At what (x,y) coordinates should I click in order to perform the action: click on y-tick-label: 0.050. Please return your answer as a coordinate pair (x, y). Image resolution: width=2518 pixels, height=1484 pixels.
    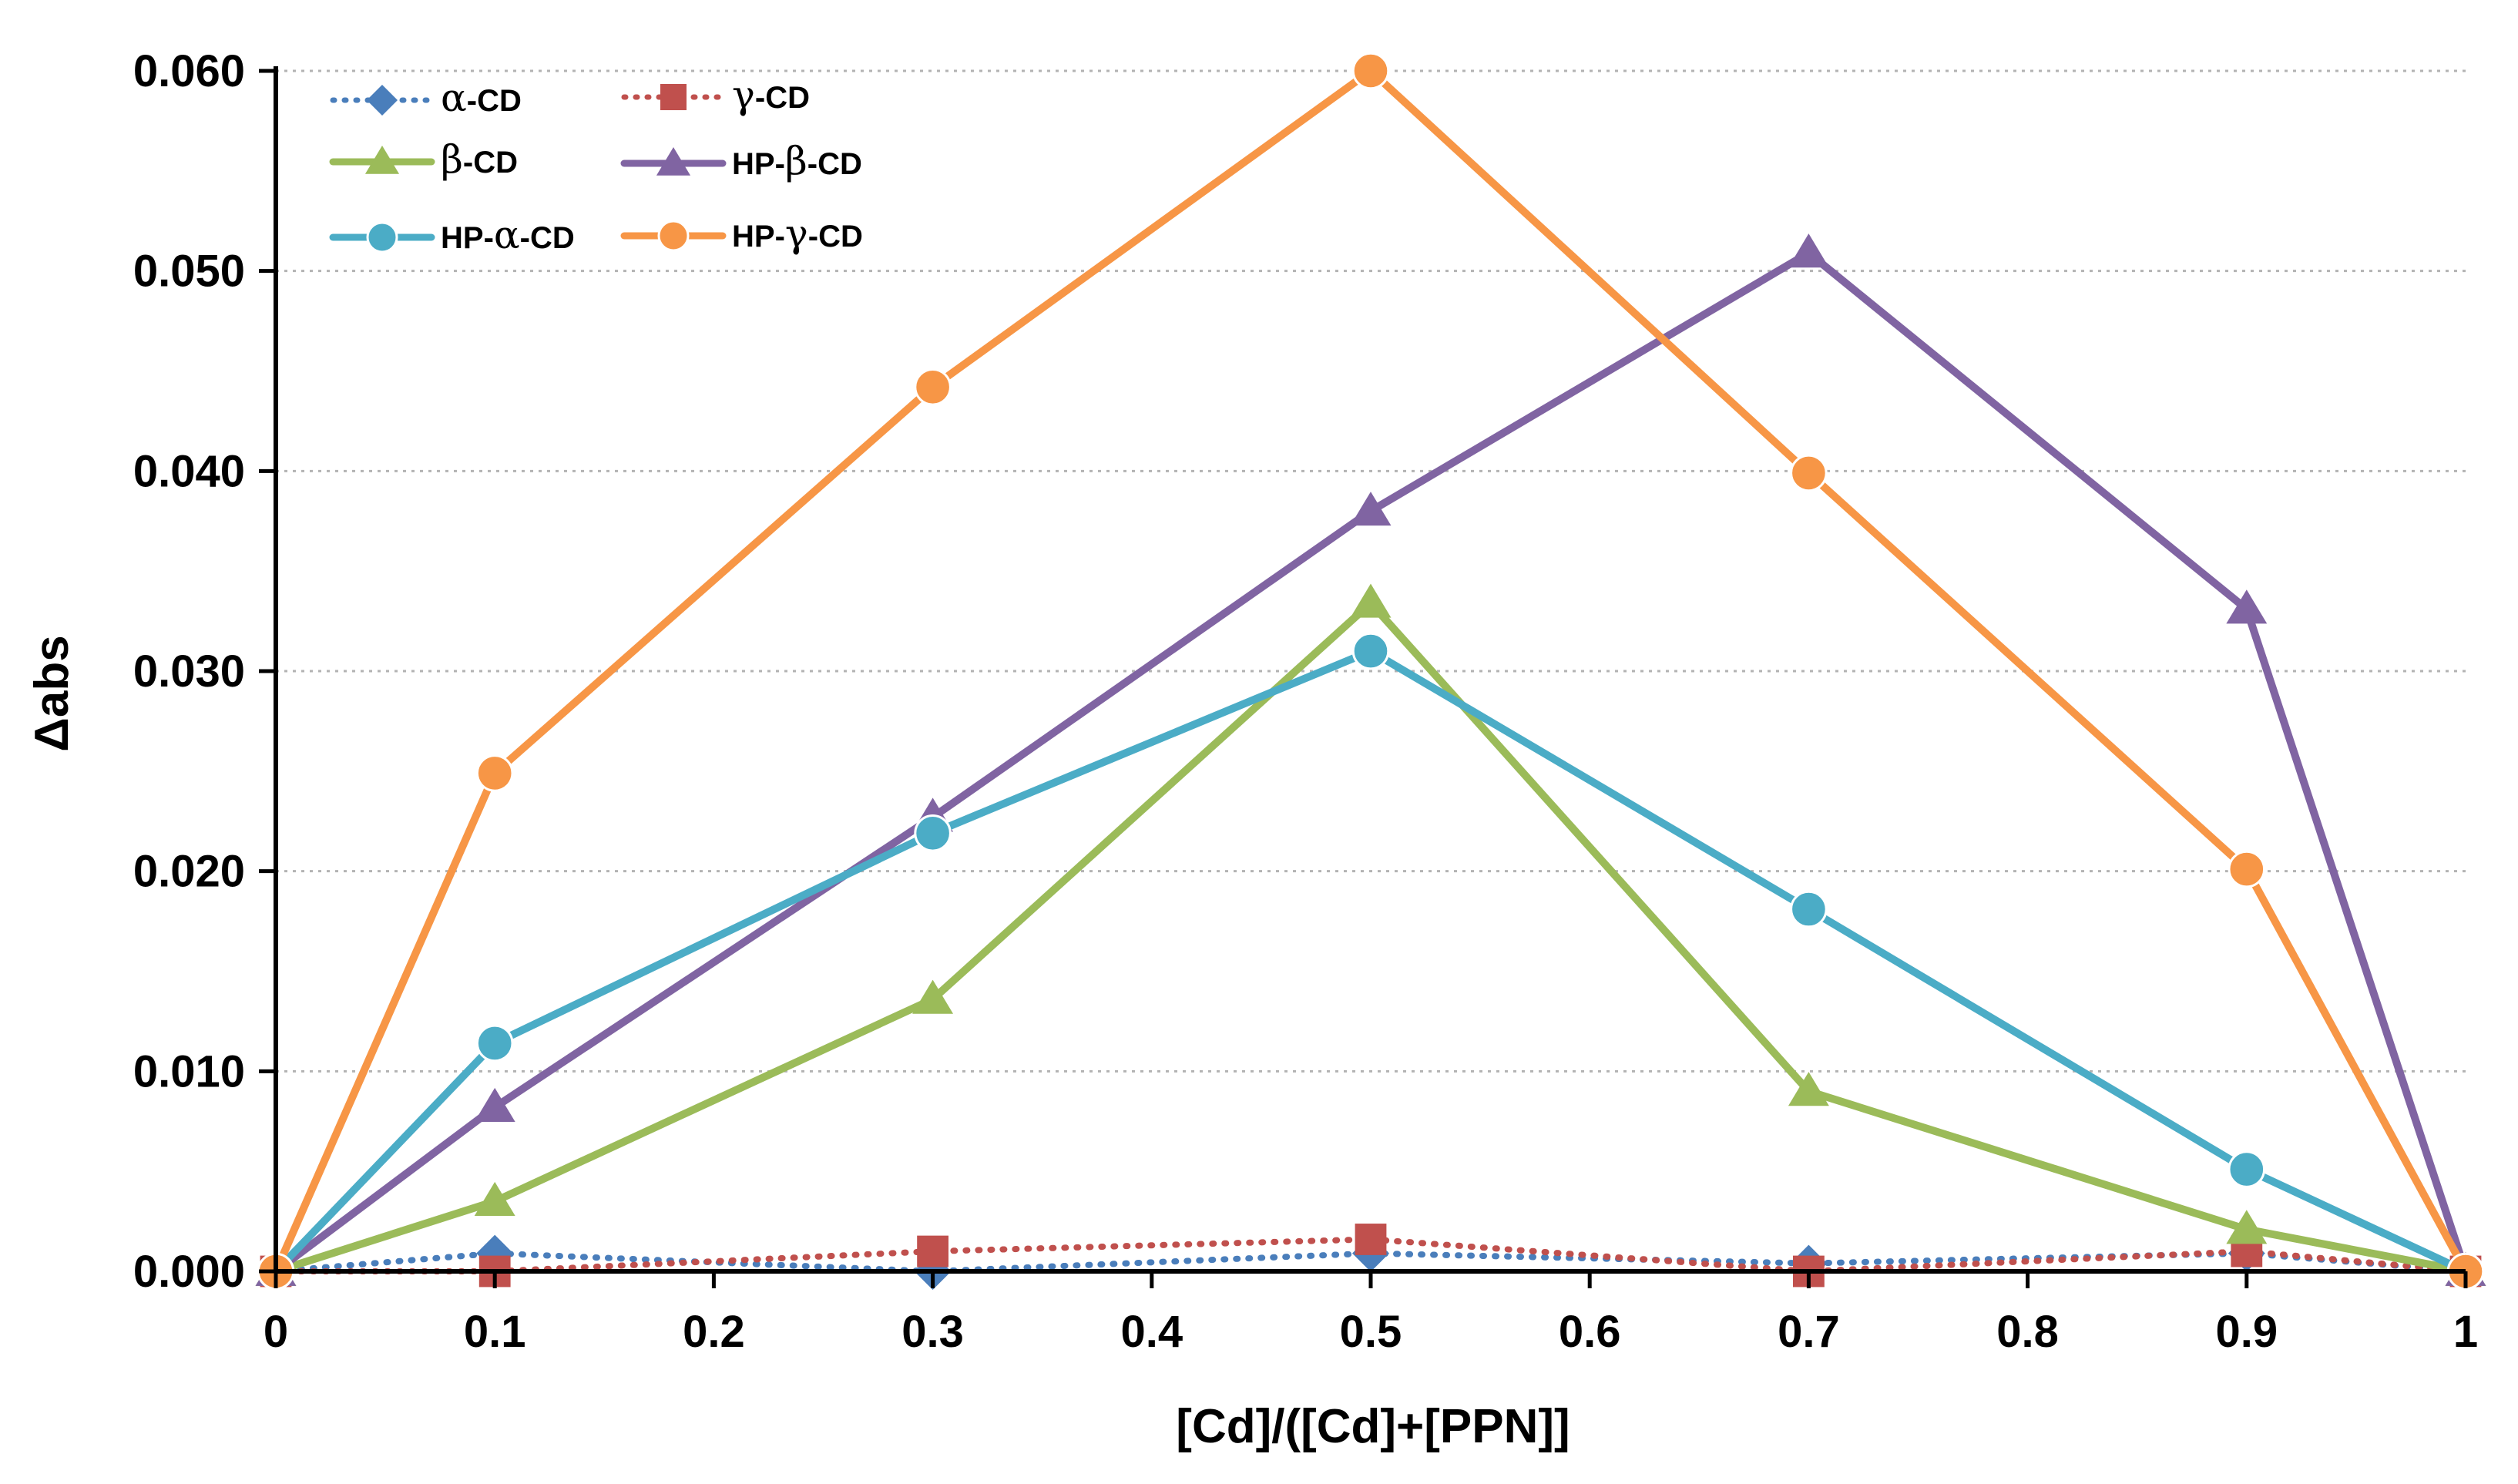
    Looking at the image, I should click on (189, 272).